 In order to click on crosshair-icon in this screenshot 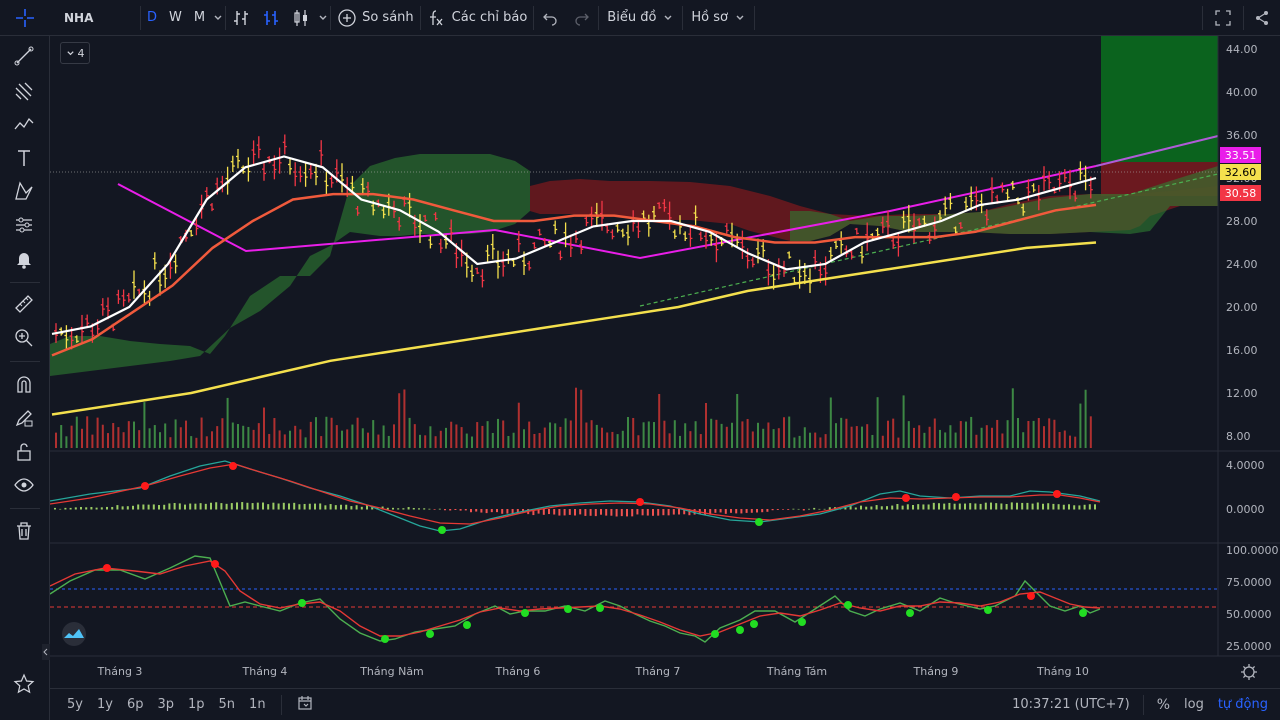, I will do `click(25, 18)`.